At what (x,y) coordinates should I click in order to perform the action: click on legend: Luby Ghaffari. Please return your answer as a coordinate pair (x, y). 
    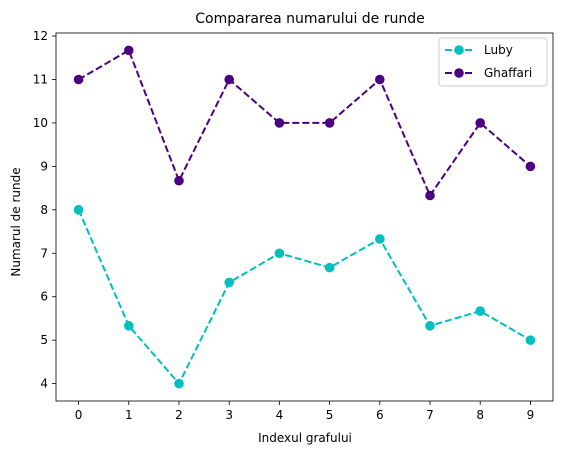
    Looking at the image, I should click on (493, 62).